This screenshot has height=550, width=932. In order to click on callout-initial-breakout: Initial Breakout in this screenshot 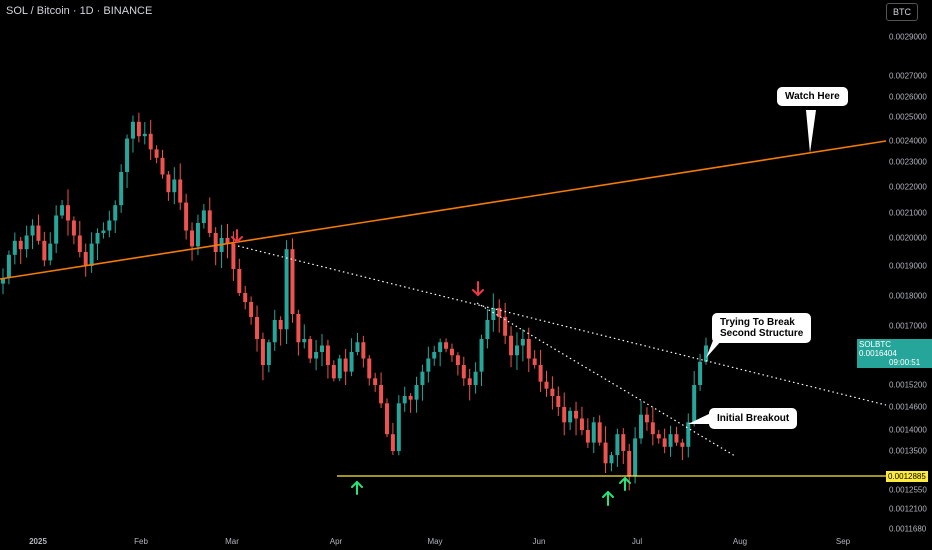, I will do `click(753, 418)`.